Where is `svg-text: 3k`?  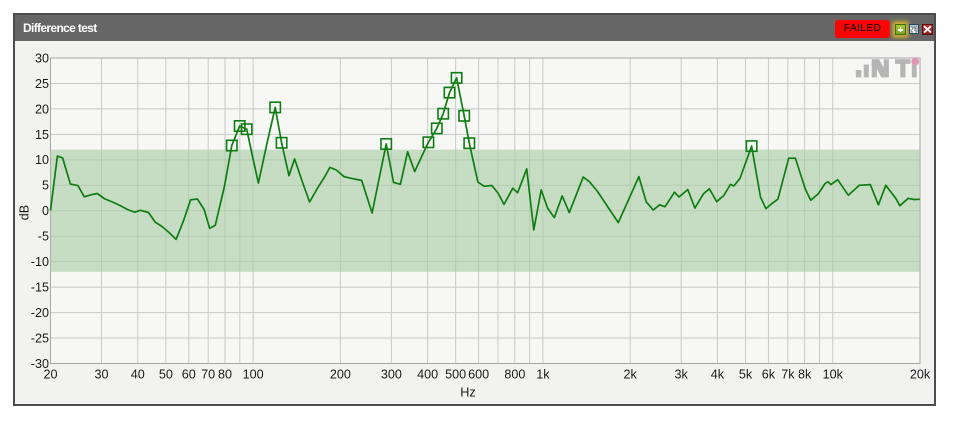
svg-text: 3k is located at coordinates (682, 375).